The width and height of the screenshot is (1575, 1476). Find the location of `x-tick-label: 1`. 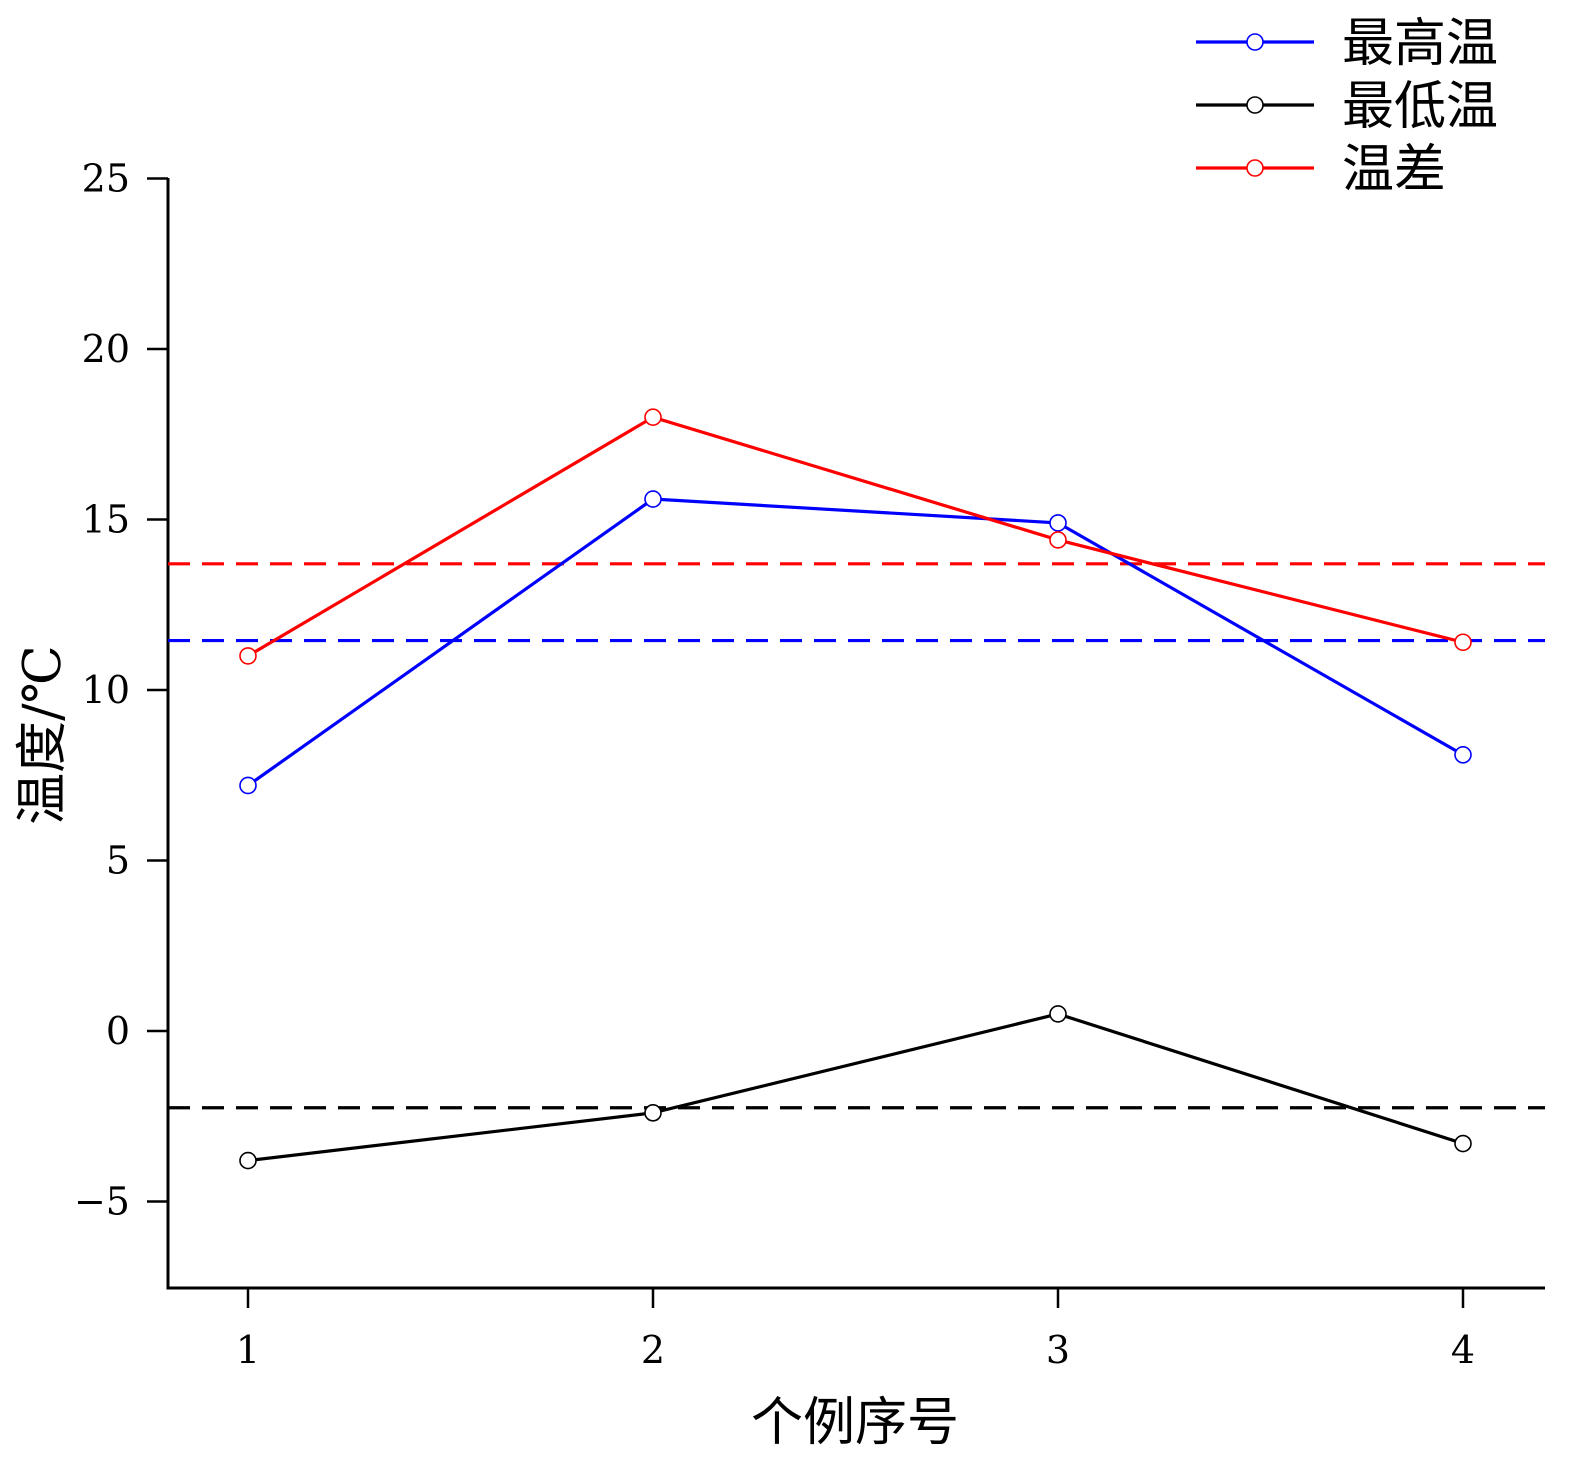

x-tick-label: 1 is located at coordinates (248, 1350).